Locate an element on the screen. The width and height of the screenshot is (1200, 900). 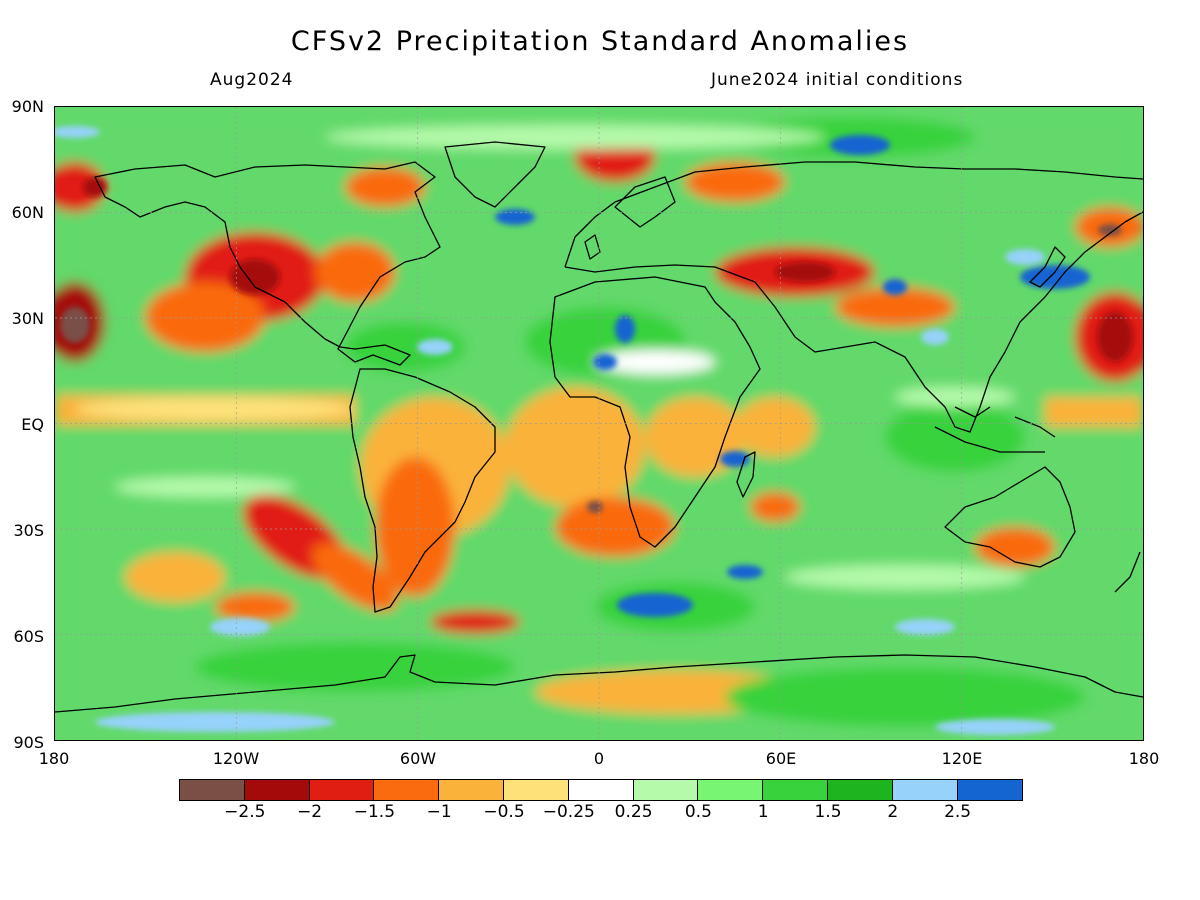
lon-label: 0 is located at coordinates (599, 758).